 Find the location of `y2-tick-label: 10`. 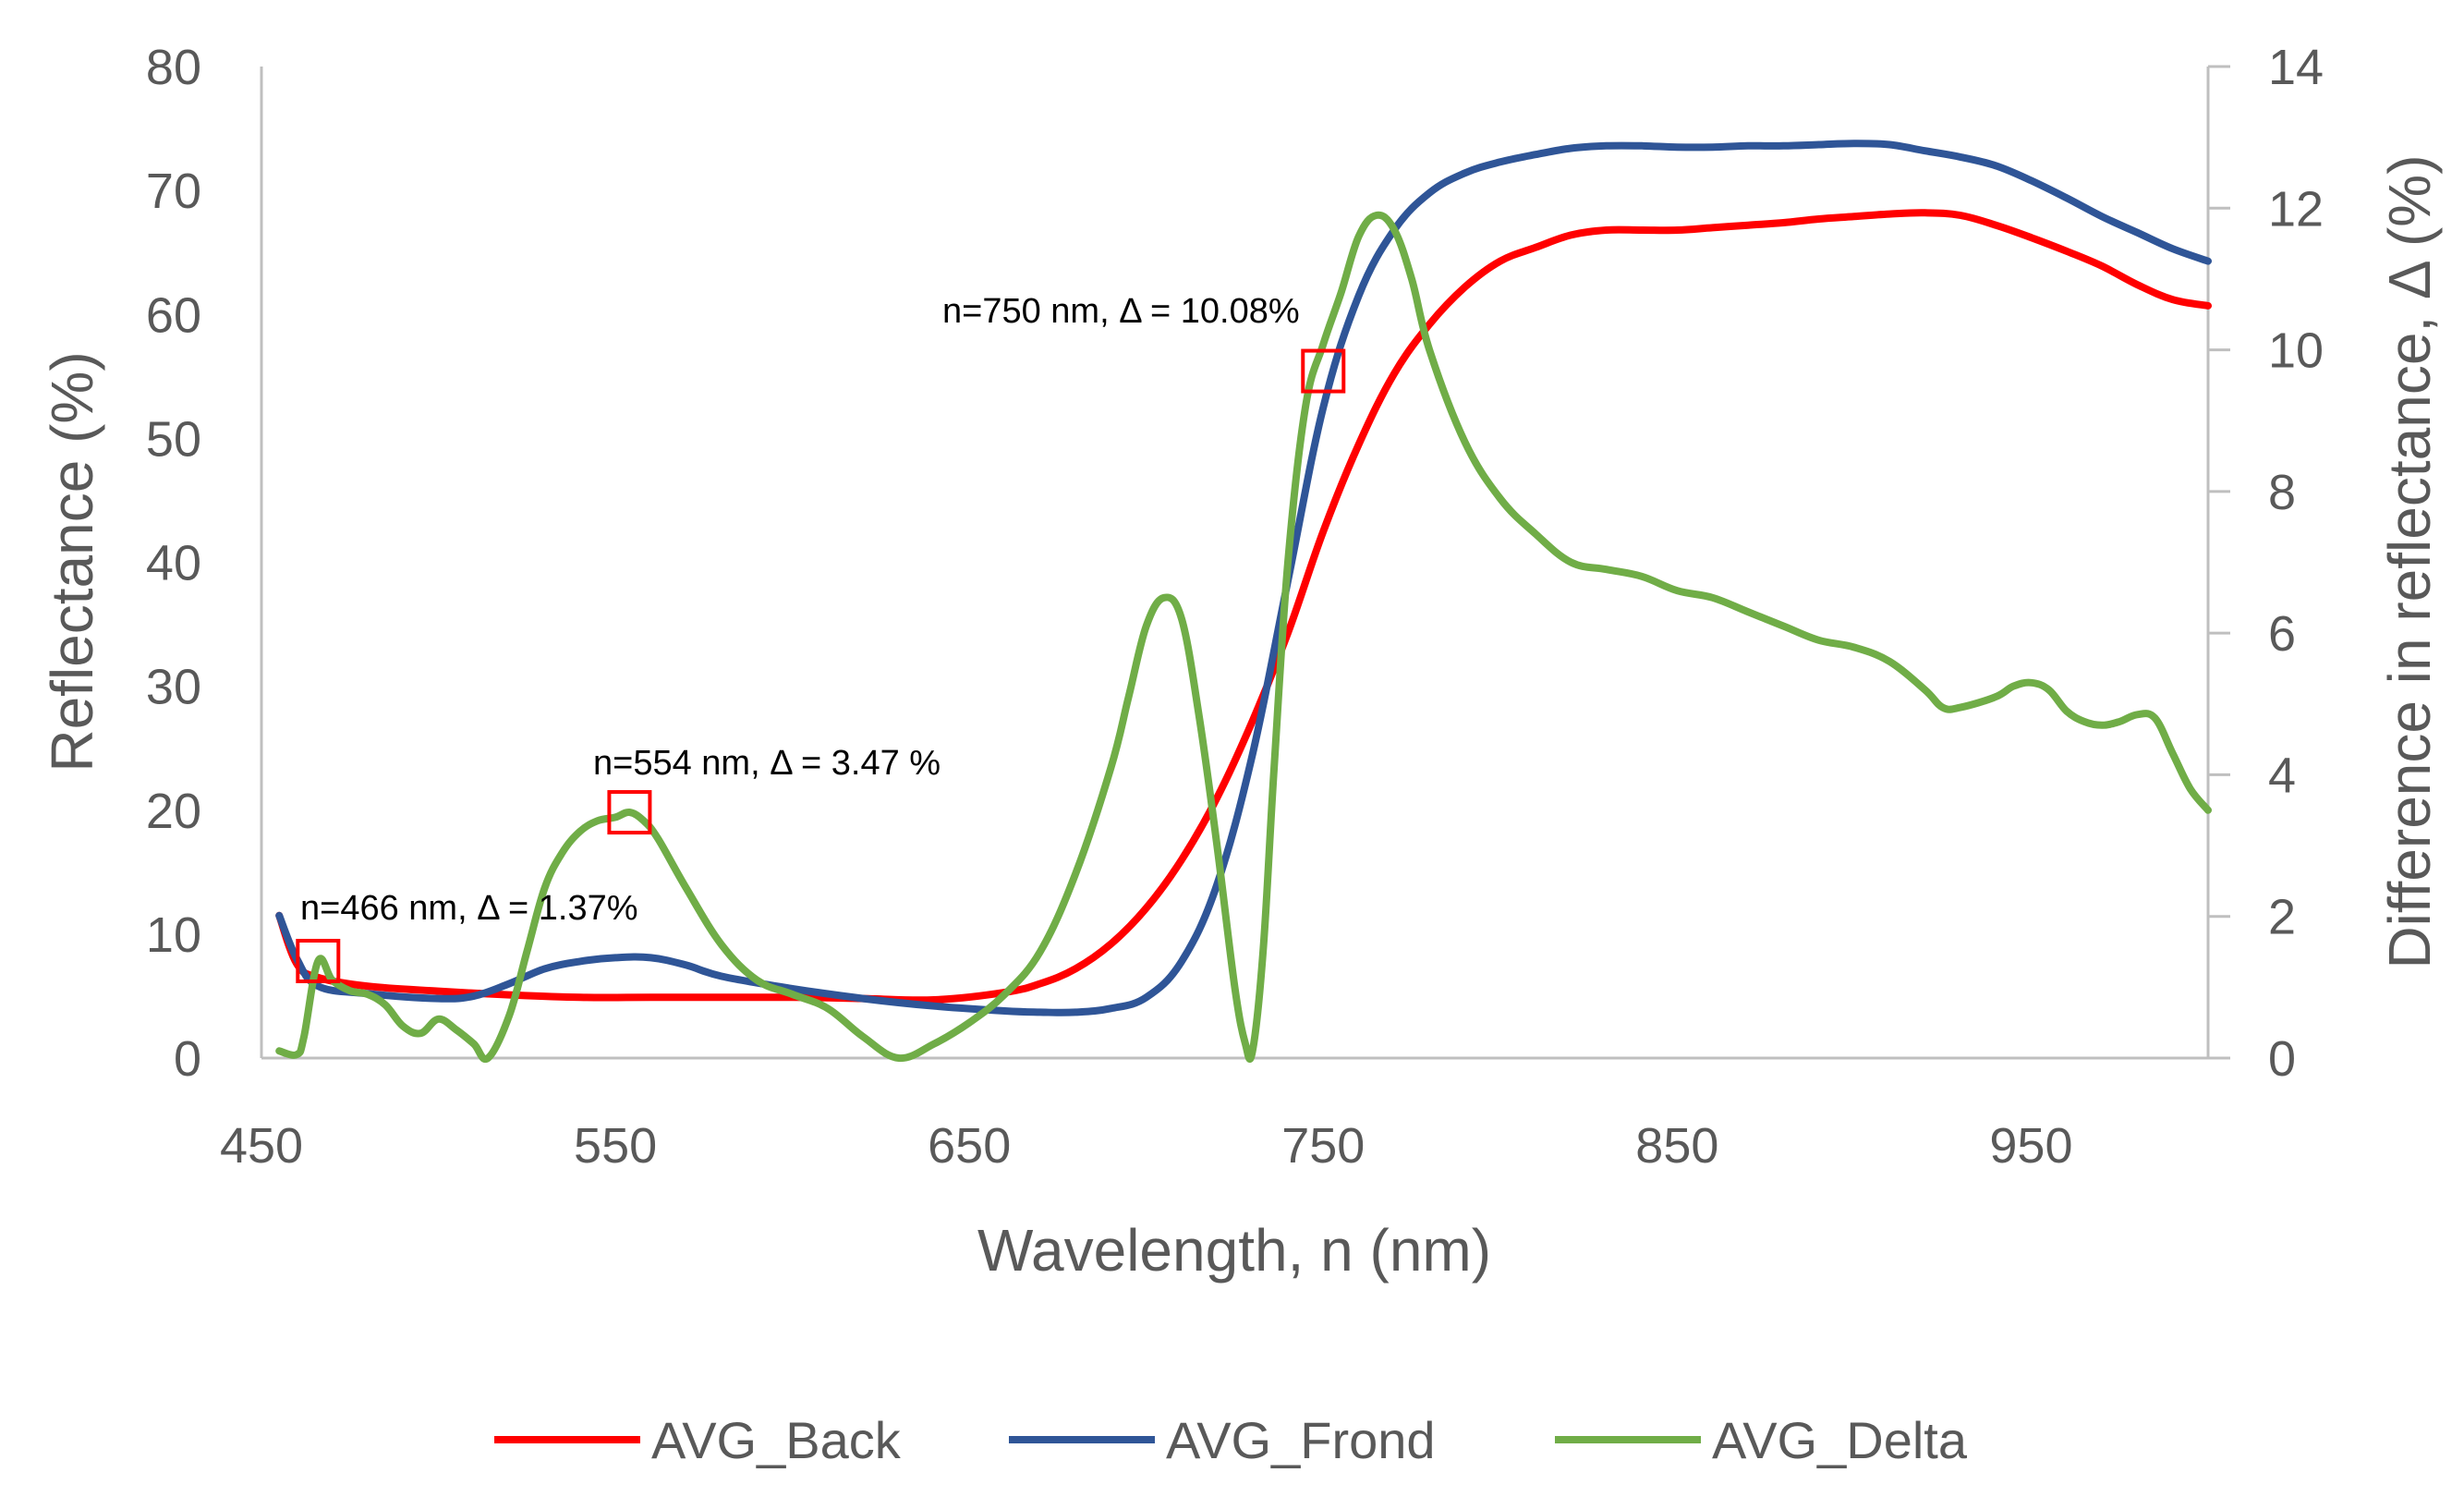

y2-tick-label: 10 is located at coordinates (2296, 351).